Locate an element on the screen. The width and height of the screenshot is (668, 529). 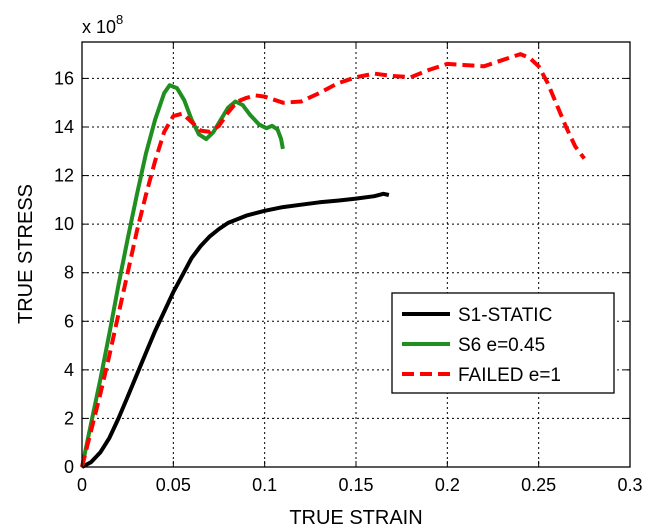
legend: S1-STATIC S6 e=0.45 FAILED e=1 is located at coordinates (503, 343).